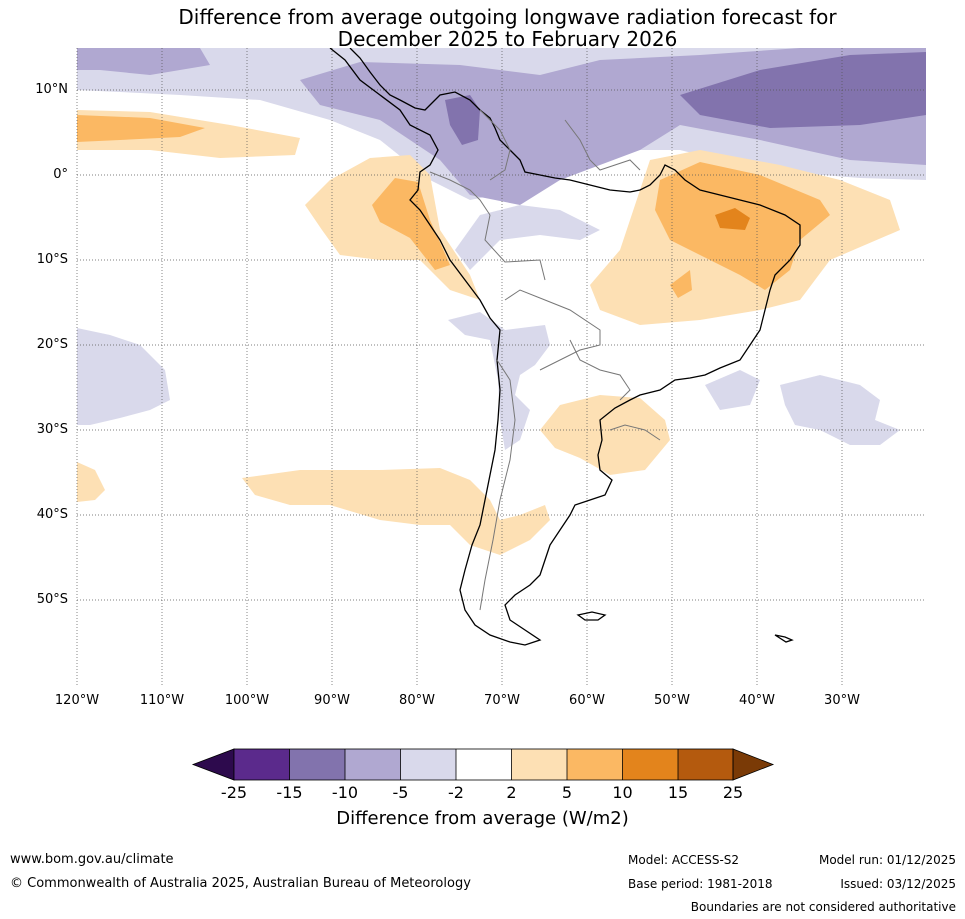 The width and height of the screenshot is (965, 919). I want to click on lat-label-30s: 30°S, so click(52, 429).